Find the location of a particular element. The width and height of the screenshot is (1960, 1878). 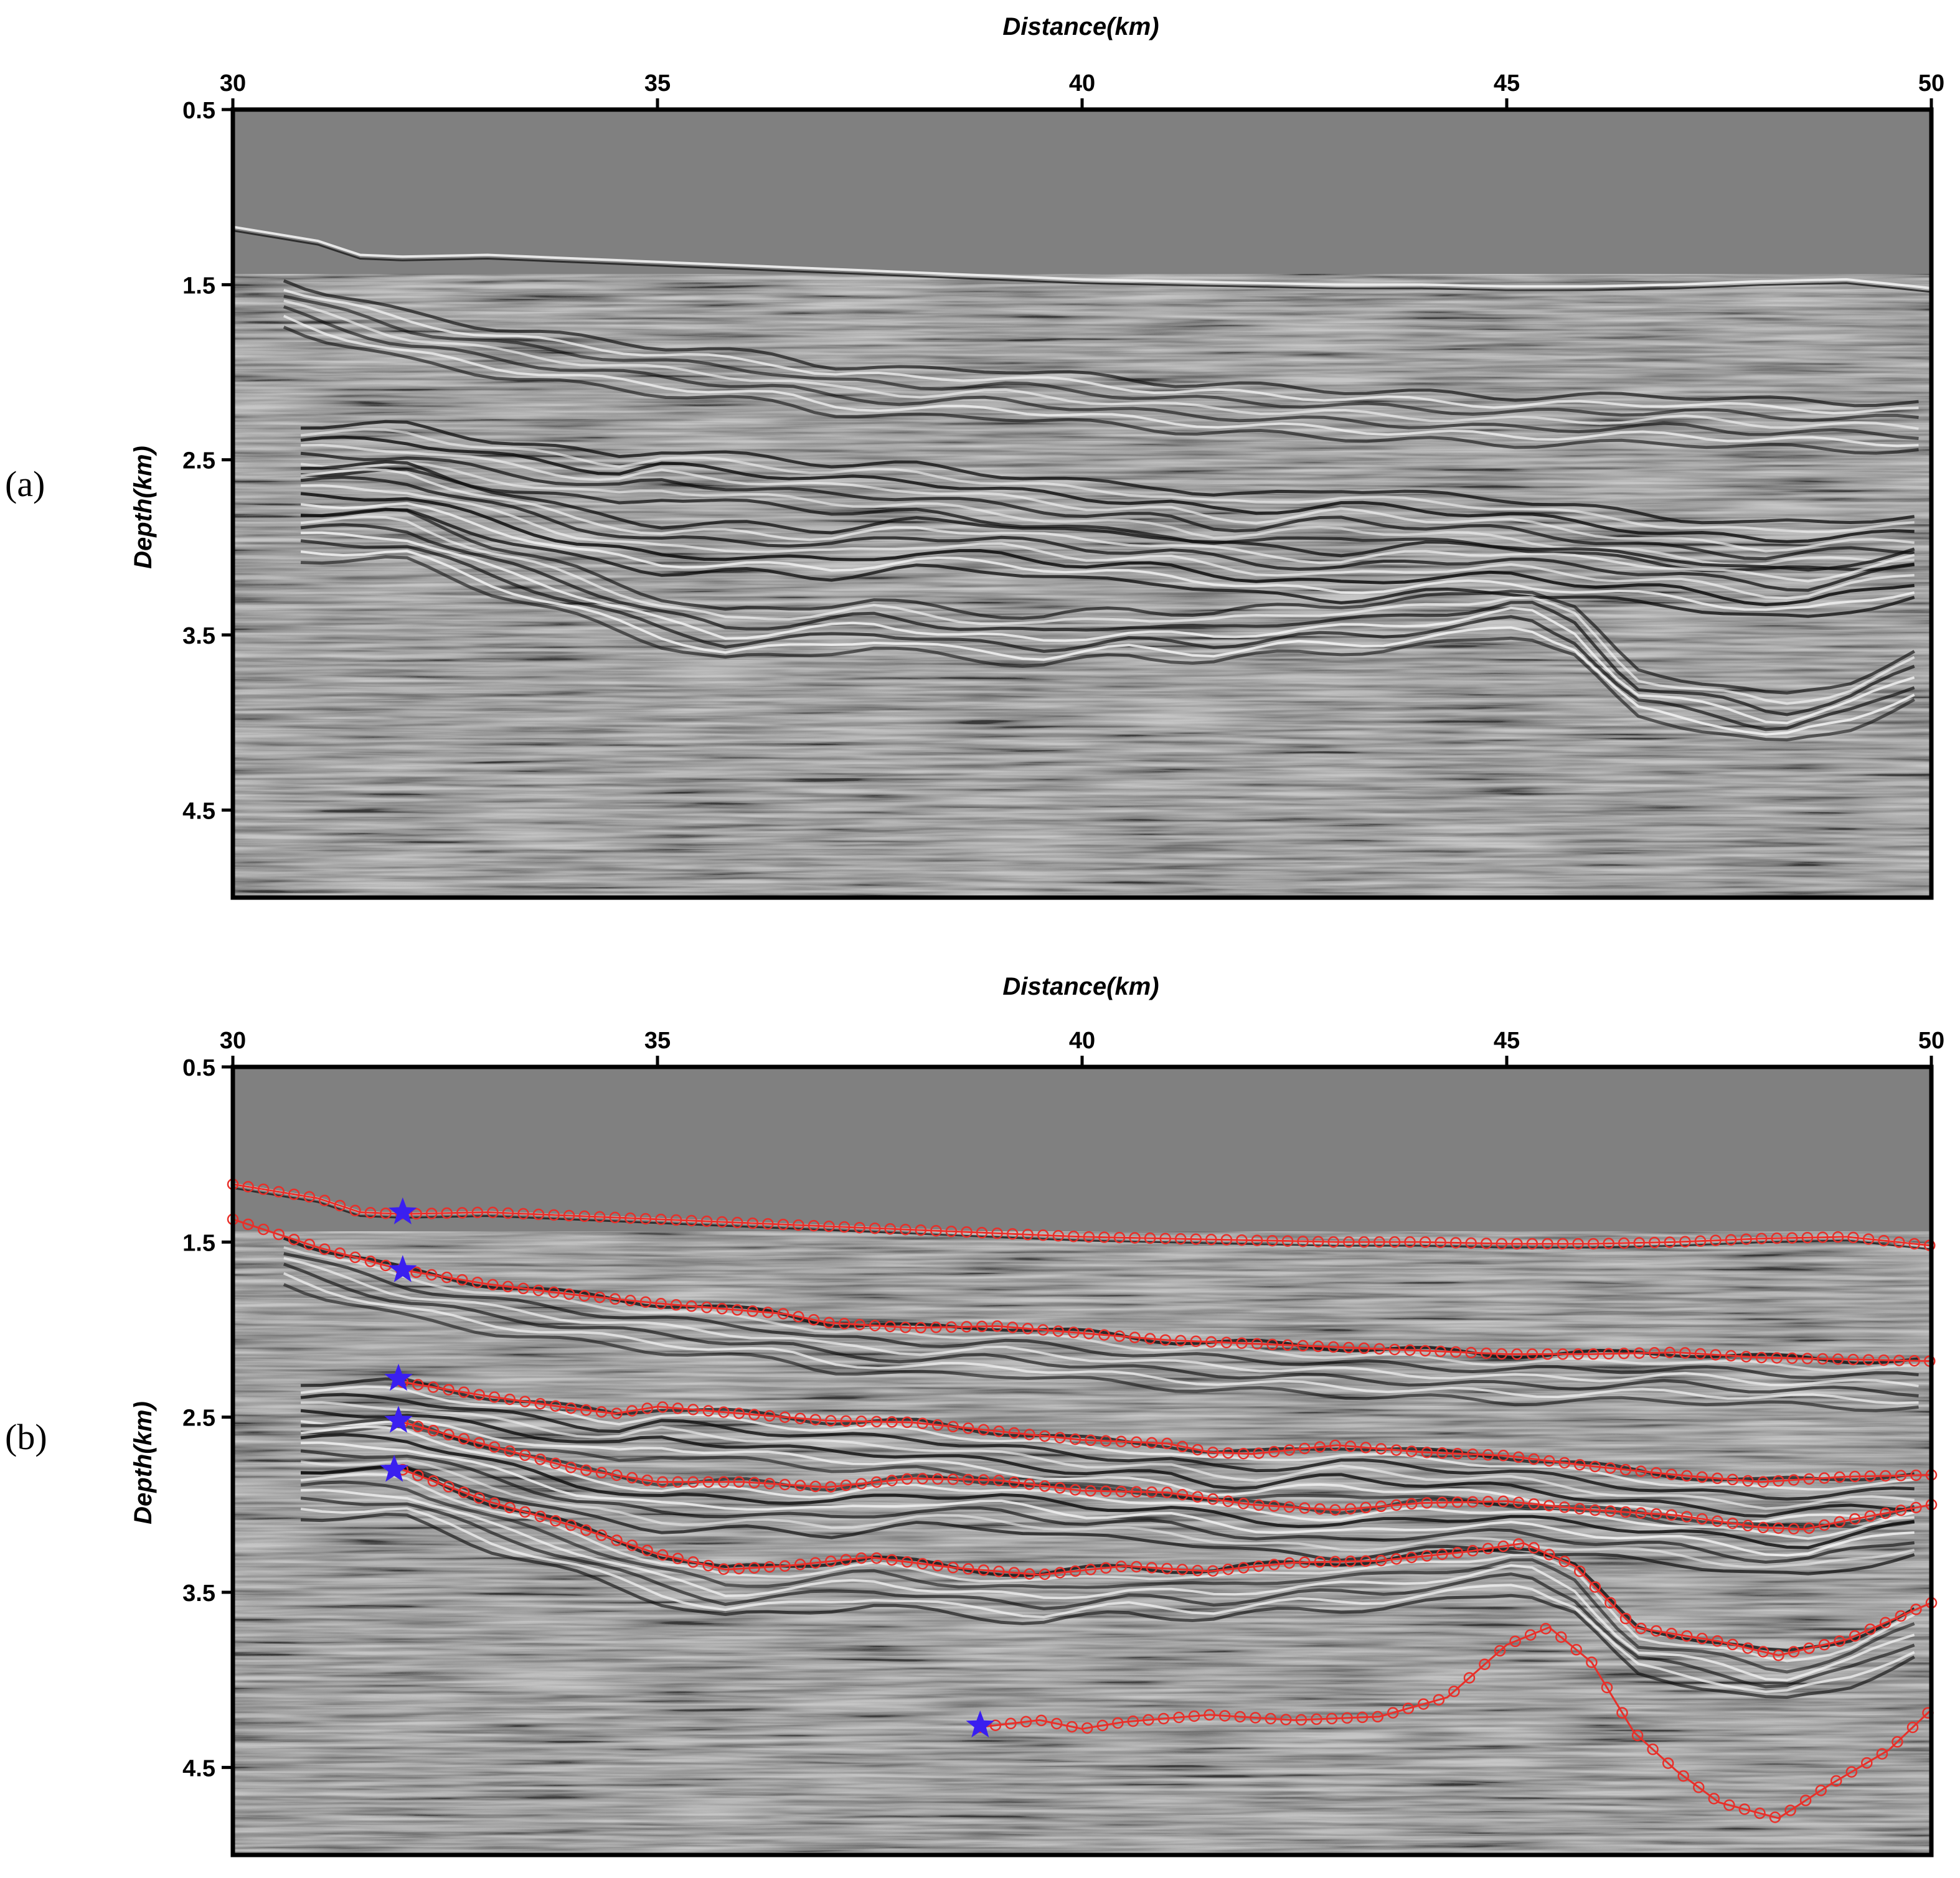

panel-a-y-ticks: 0.5 1.5 2.5 3.5 4.5 is located at coordinates (207, 461).